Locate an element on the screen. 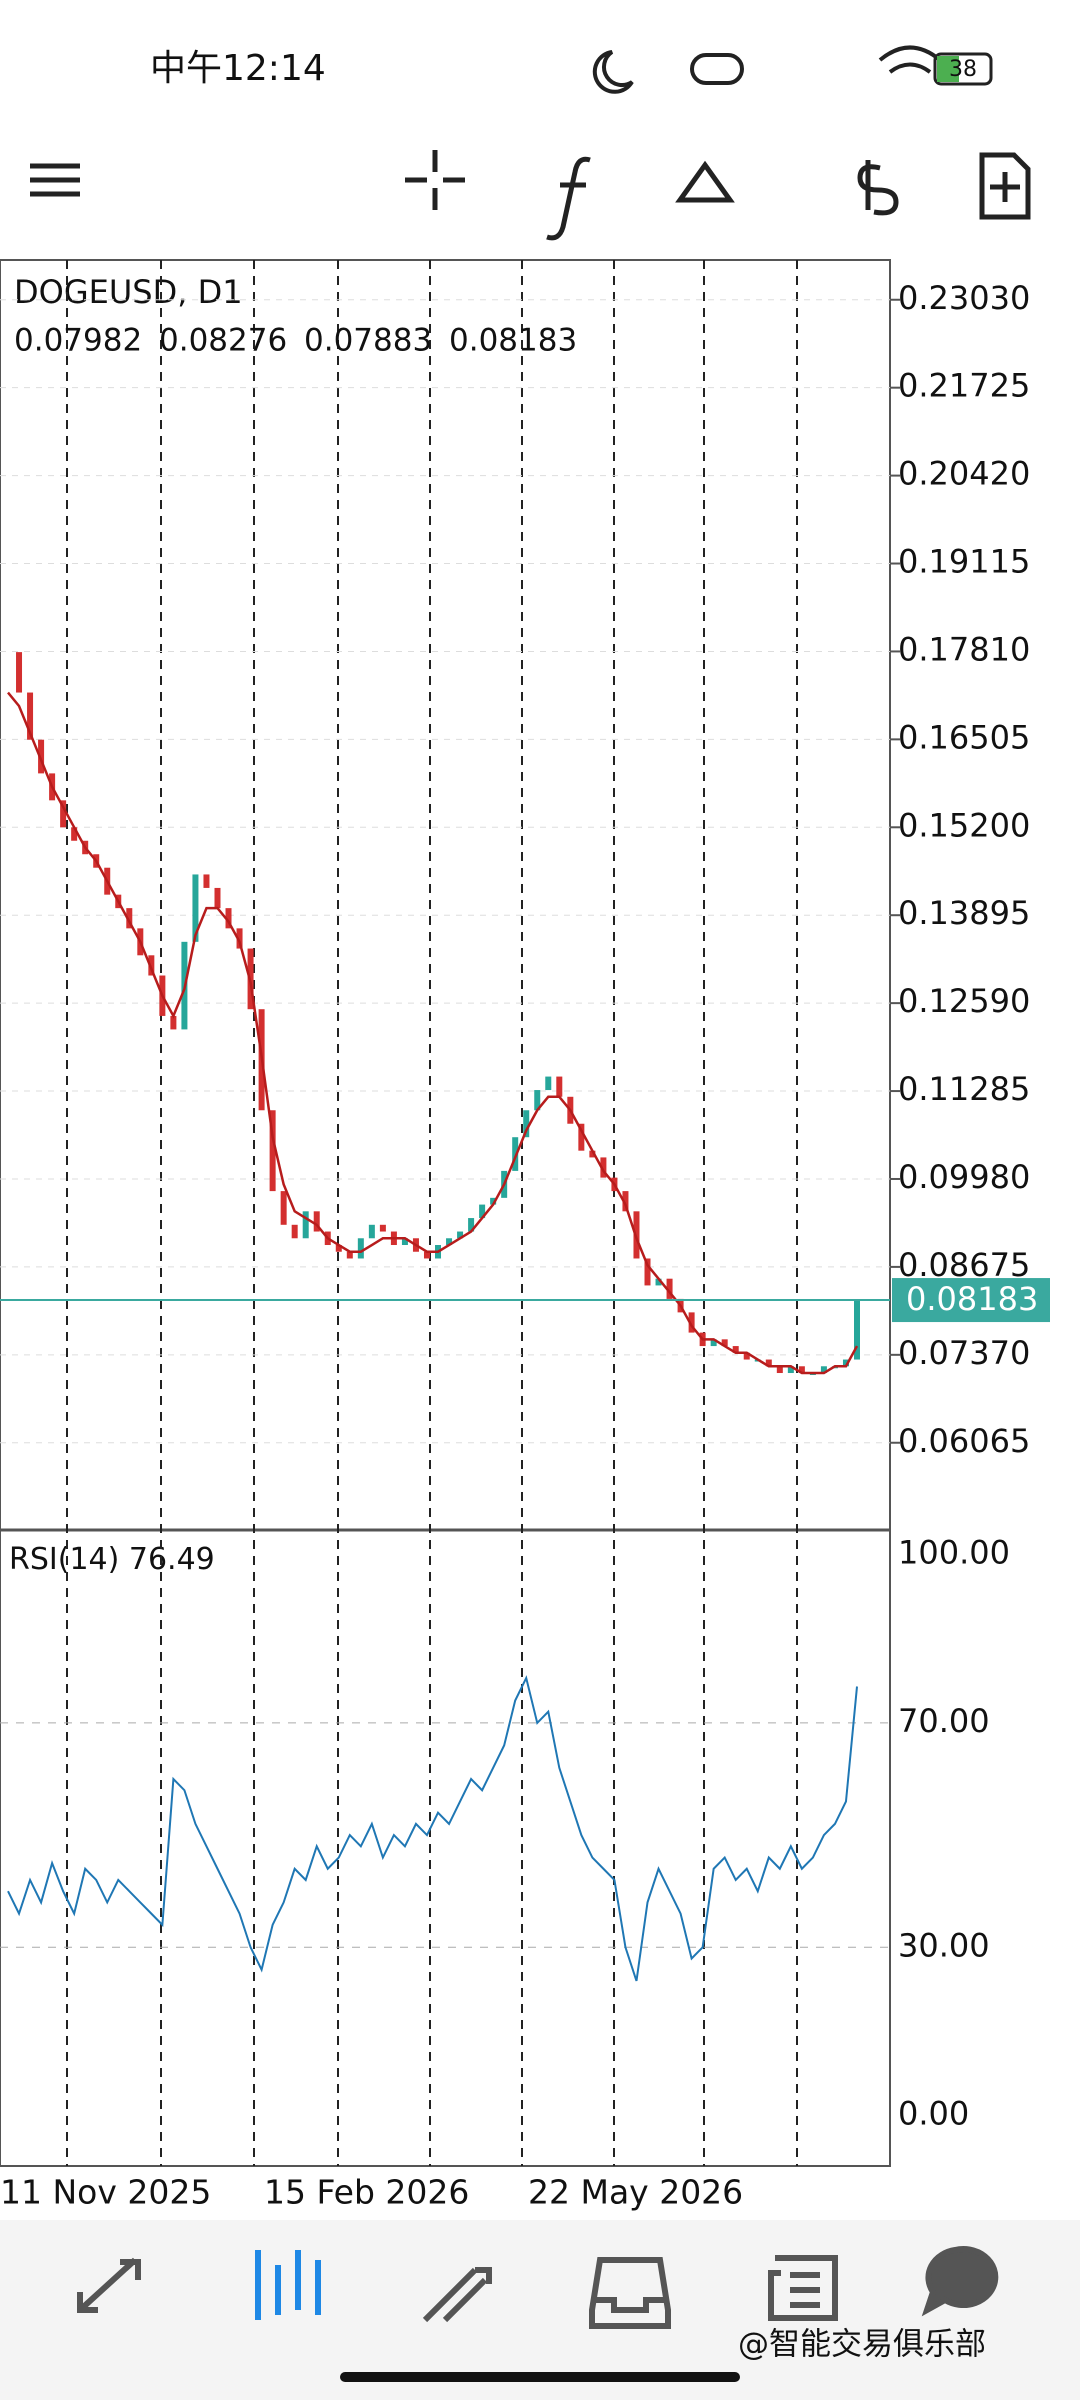 The image size is (1080, 2404). nav-icons is located at coordinates (538, 2287).